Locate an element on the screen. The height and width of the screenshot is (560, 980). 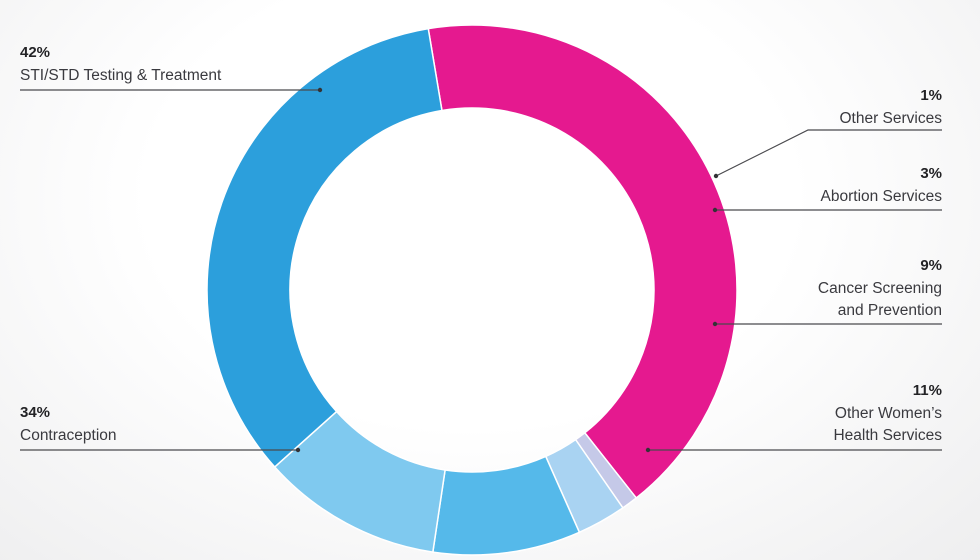
category-label: STI/STD Testing & Treatment is located at coordinates (121, 75).